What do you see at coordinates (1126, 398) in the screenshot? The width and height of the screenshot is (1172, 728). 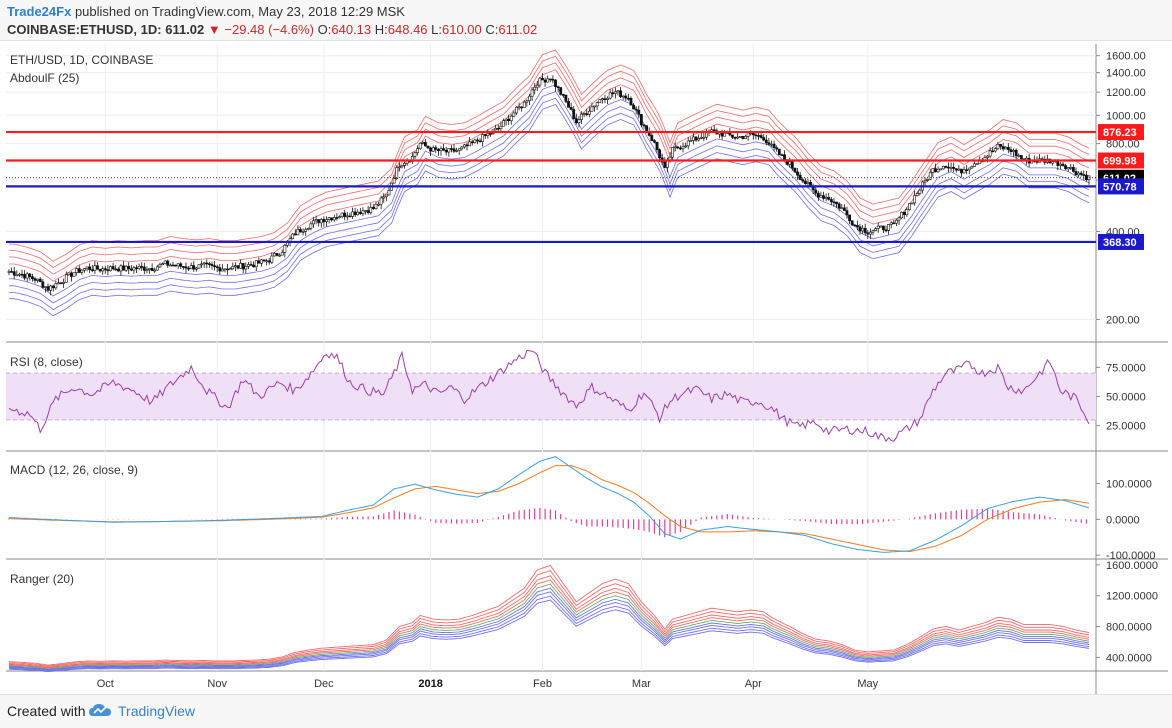 I see `axis-label: 50.0000` at bounding box center [1126, 398].